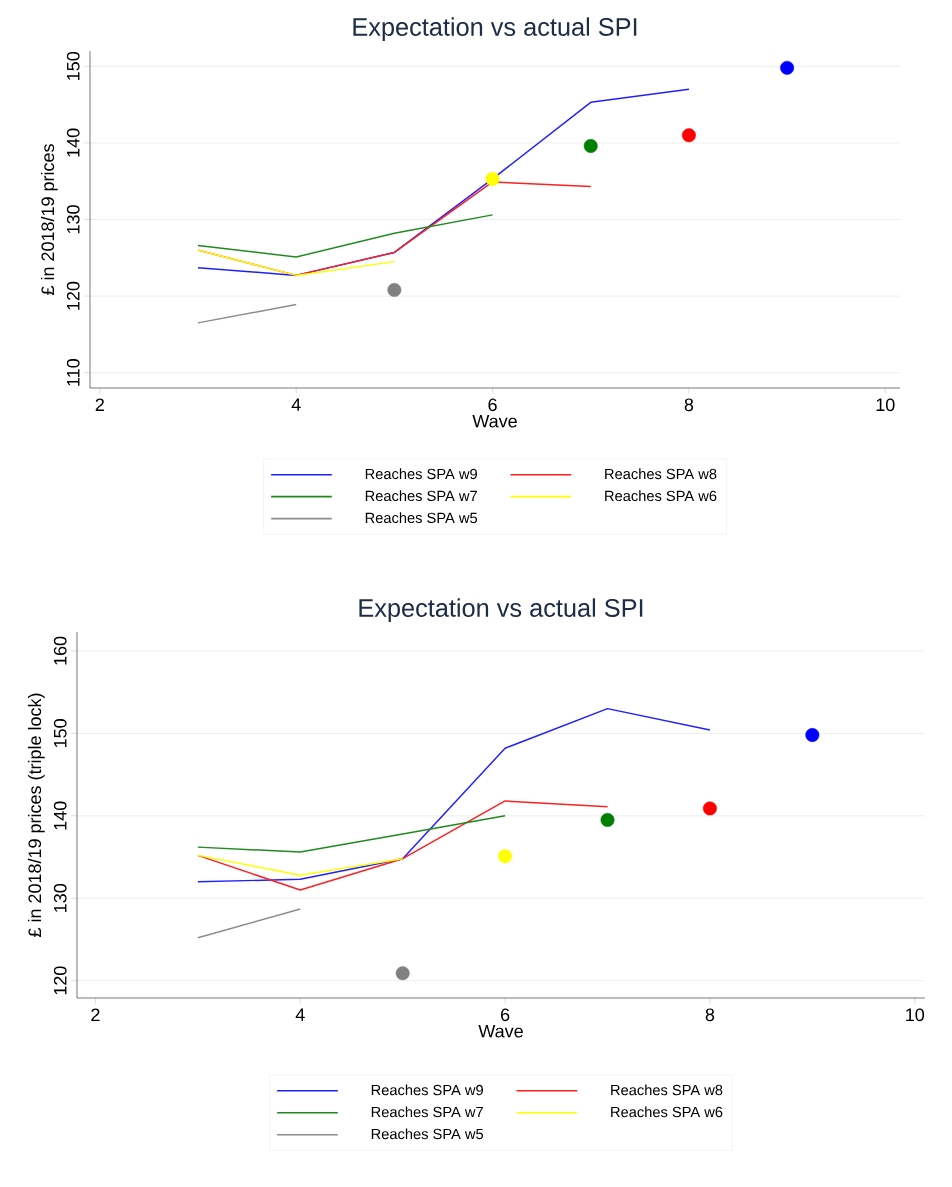 This screenshot has height=1187, width=952. What do you see at coordinates (60, 650) in the screenshot?
I see `y-tick-label: 160` at bounding box center [60, 650].